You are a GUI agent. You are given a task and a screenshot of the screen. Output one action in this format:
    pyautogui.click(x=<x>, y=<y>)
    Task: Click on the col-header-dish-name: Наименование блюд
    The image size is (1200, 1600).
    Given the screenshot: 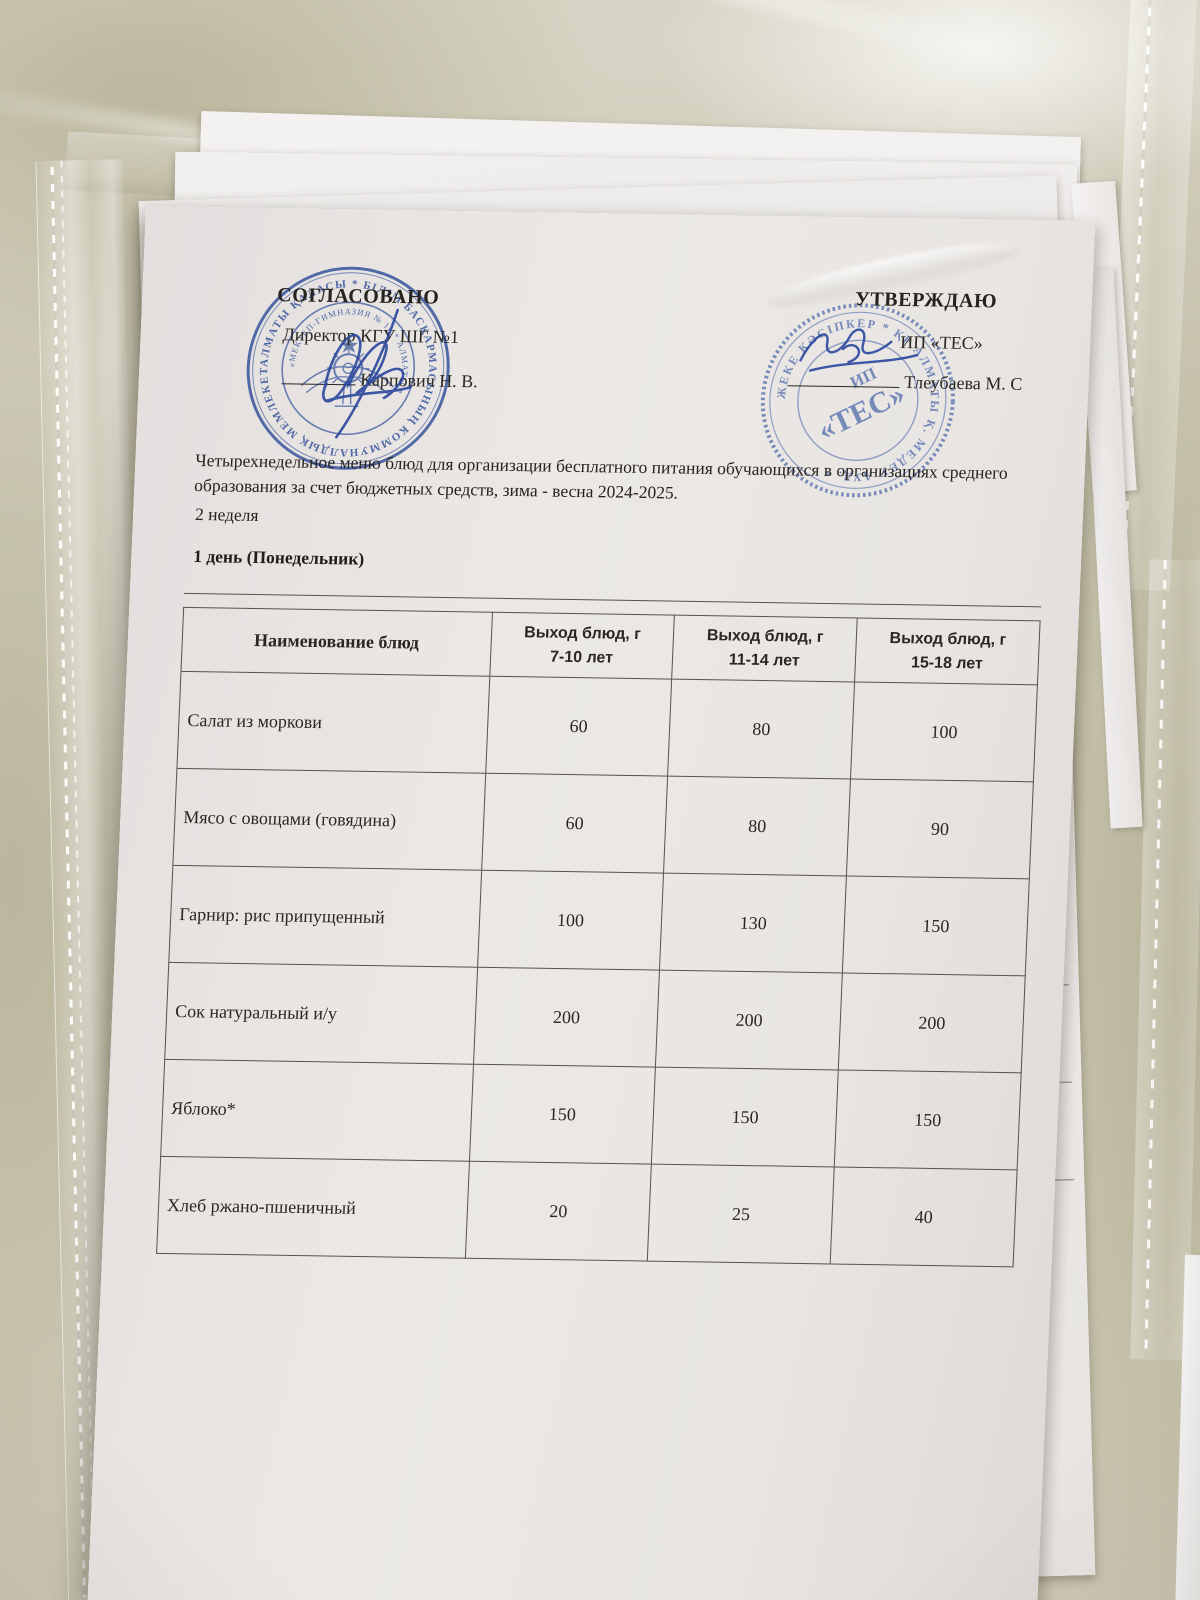 What is the action you would take?
    pyautogui.click(x=336, y=642)
    